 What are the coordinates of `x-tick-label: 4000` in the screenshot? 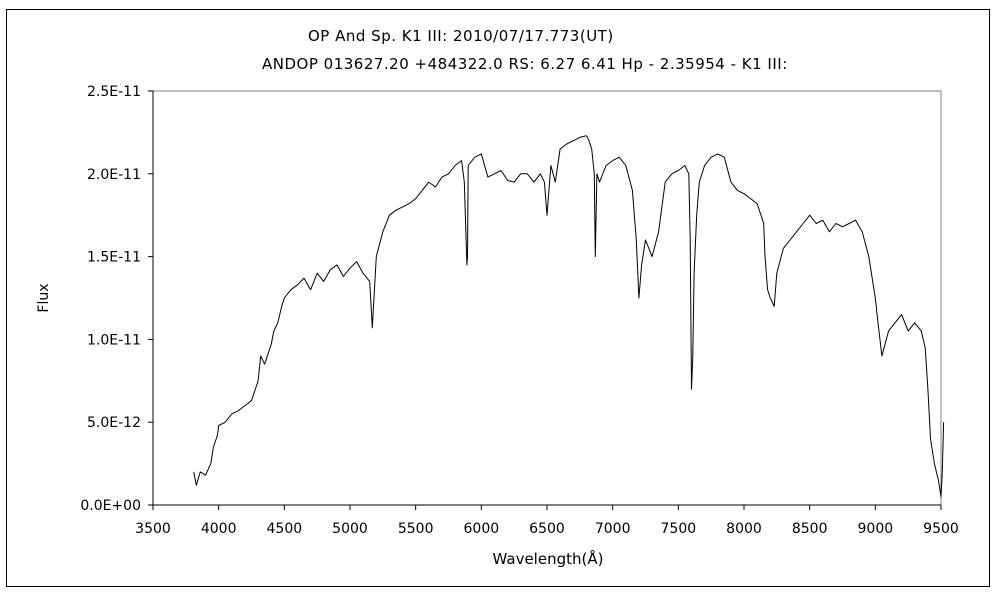 It's located at (219, 529).